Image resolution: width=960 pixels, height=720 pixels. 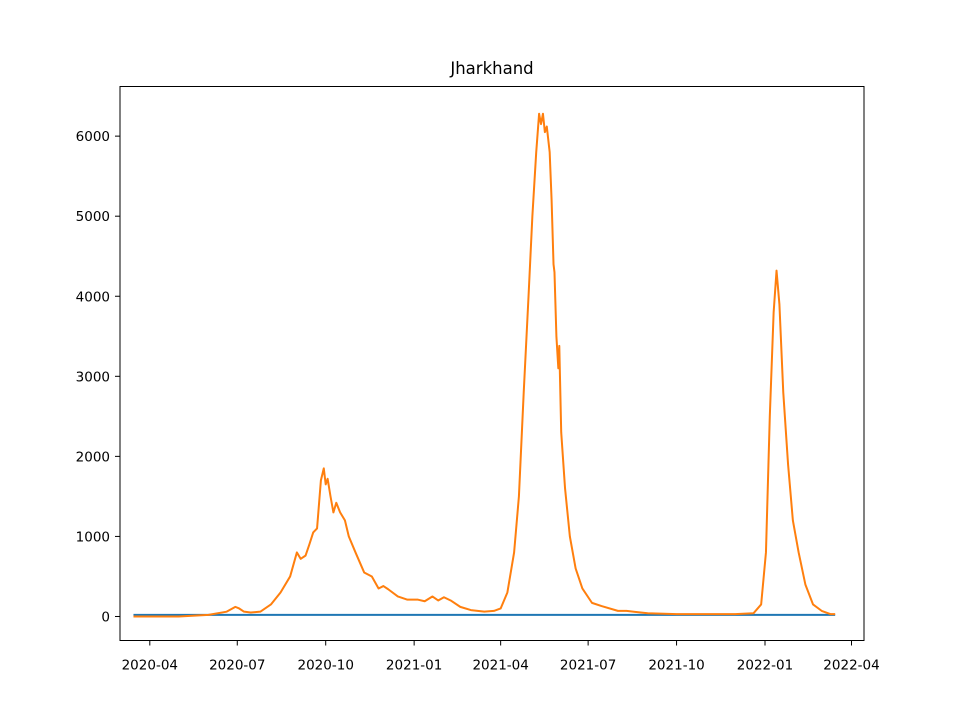 I want to click on x-tick-label-2: 2020-10, so click(x=326, y=666).